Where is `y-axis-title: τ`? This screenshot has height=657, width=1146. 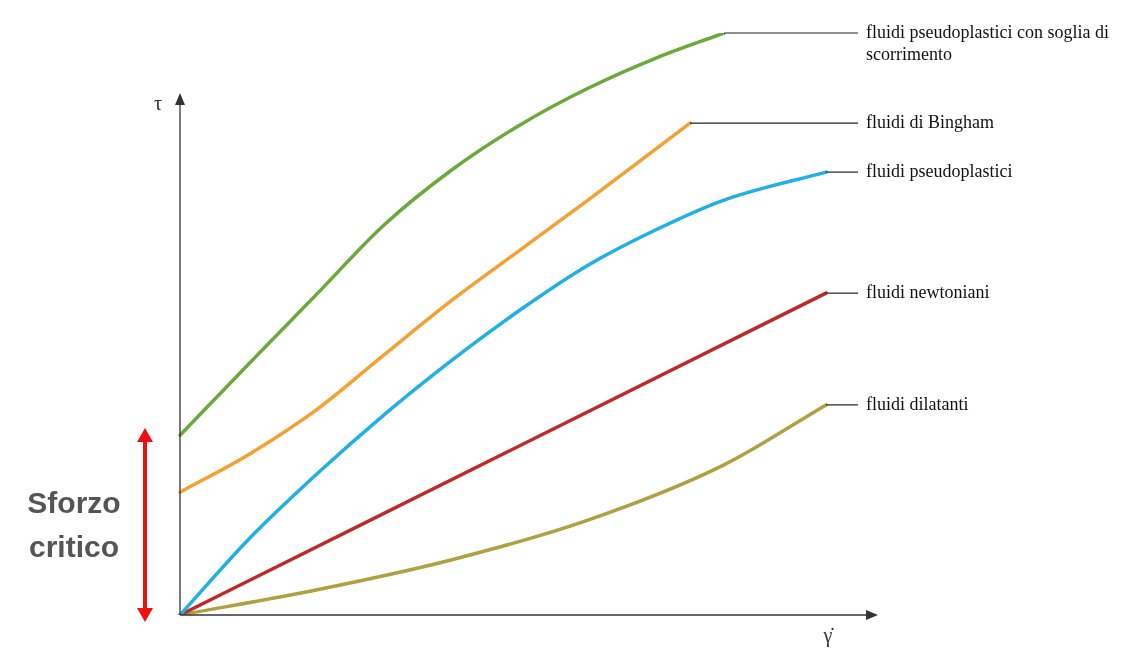 y-axis-title: τ is located at coordinates (158, 103).